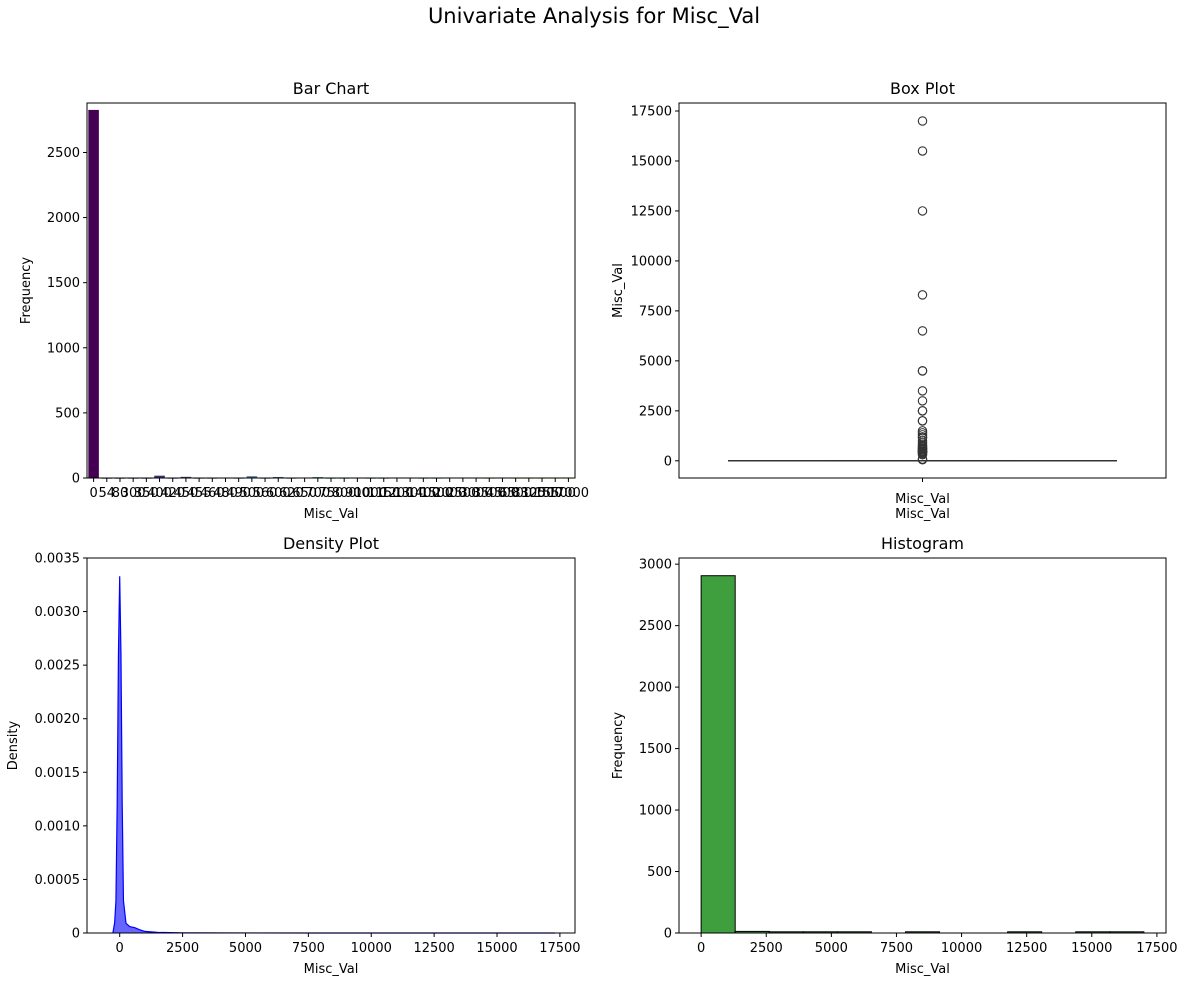 Image resolution: width=1188 pixels, height=985 pixels. What do you see at coordinates (159, 493) in the screenshot?
I see `x-tick-label: 400` at bounding box center [159, 493].